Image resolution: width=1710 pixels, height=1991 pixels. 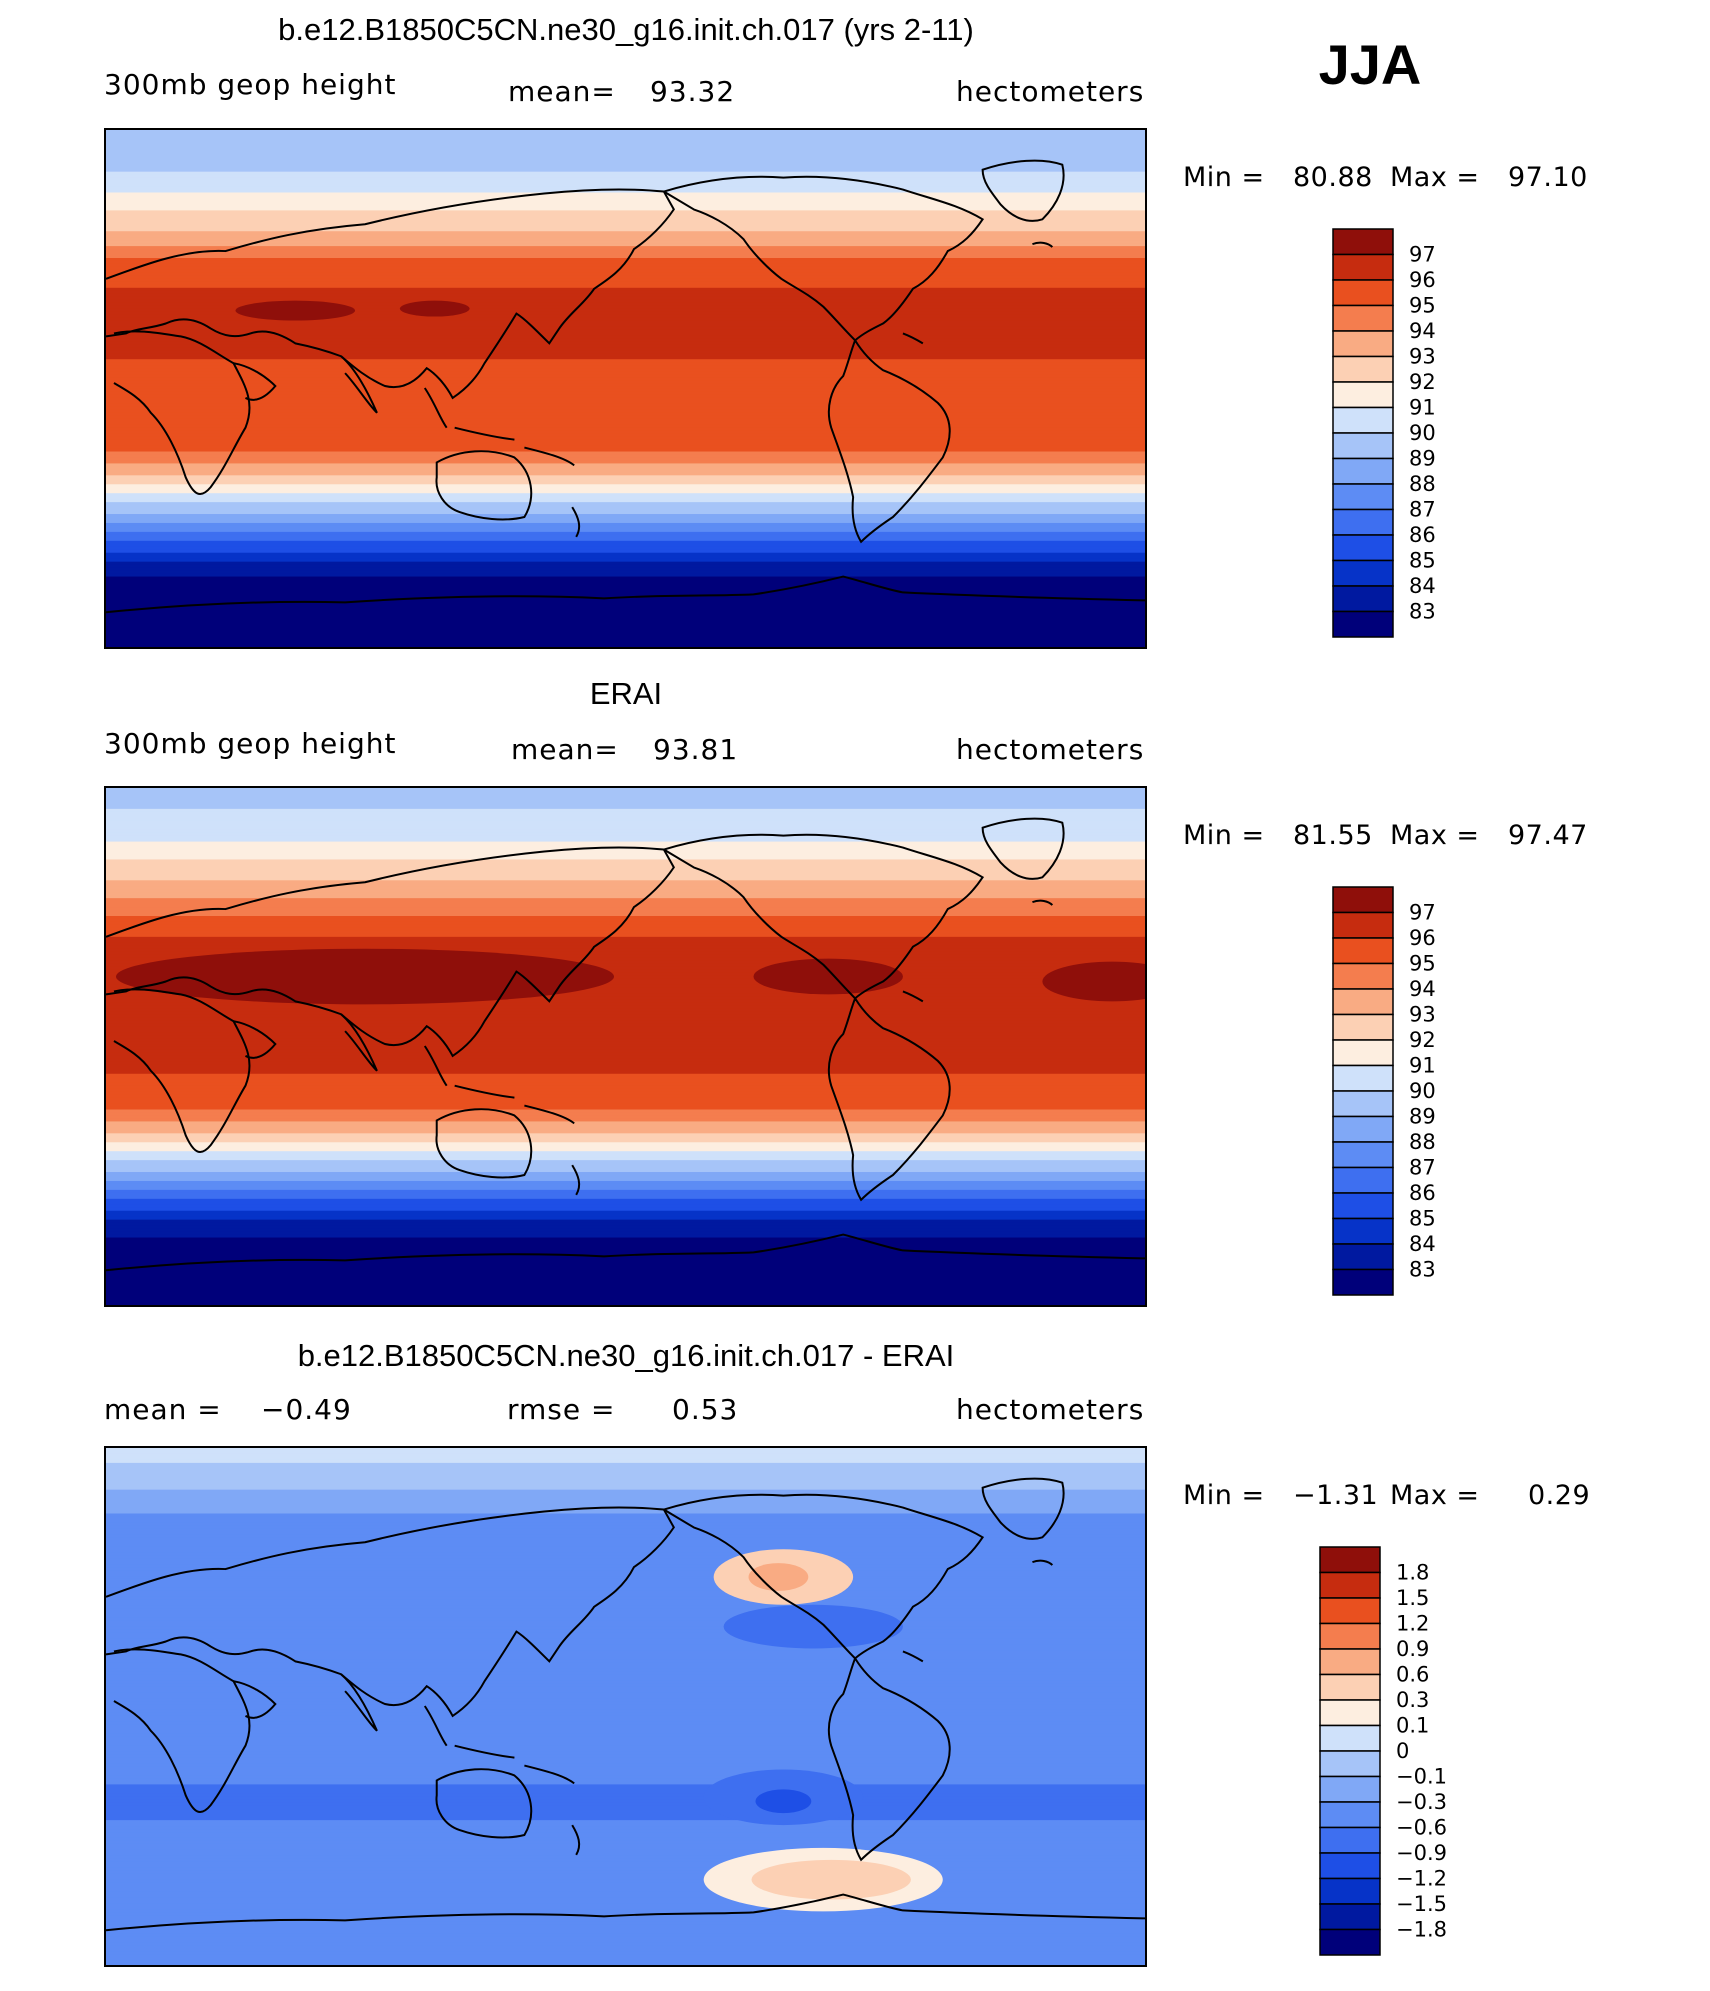 What do you see at coordinates (1422, 964) in the screenshot?
I see `colorbar-tick-label: 95` at bounding box center [1422, 964].